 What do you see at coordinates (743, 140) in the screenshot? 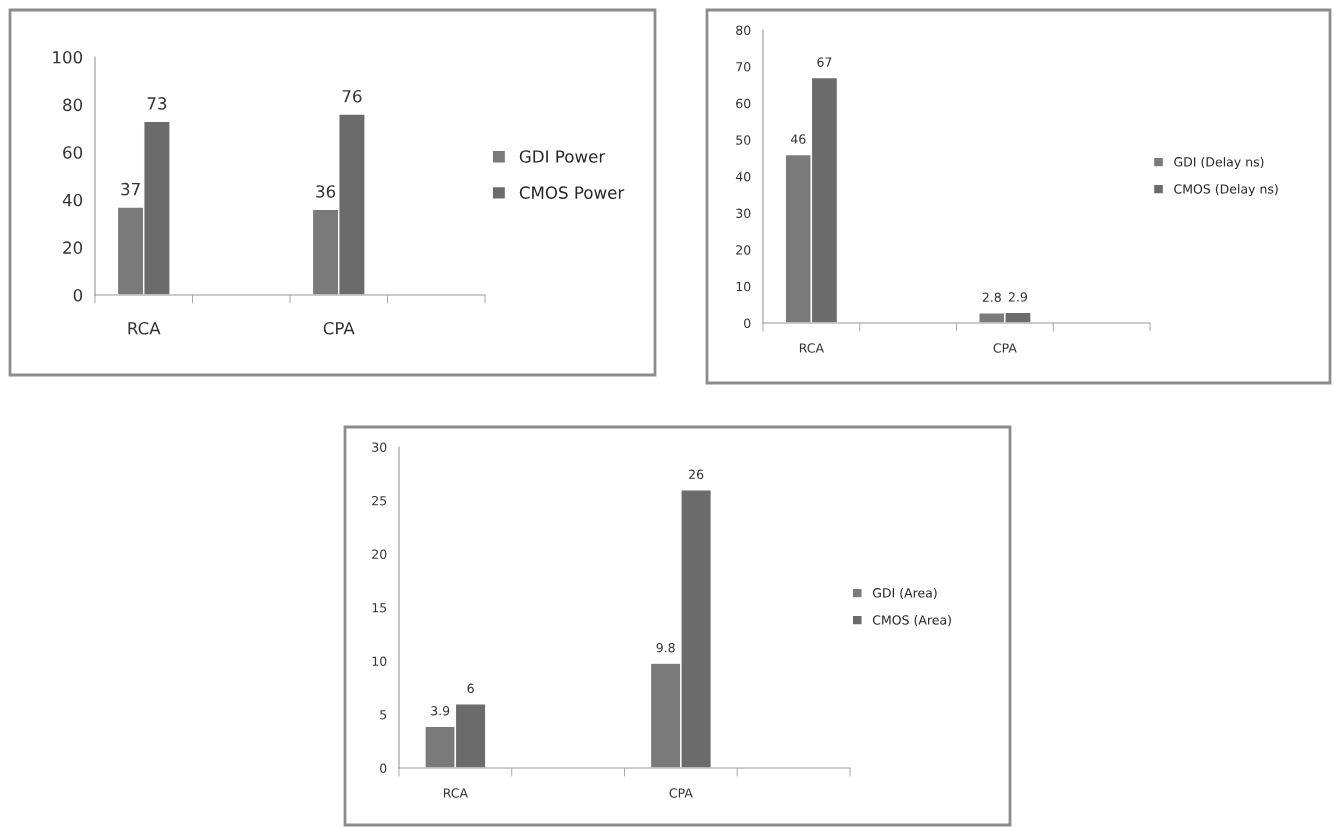
I see `y-tick-label: 50` at bounding box center [743, 140].